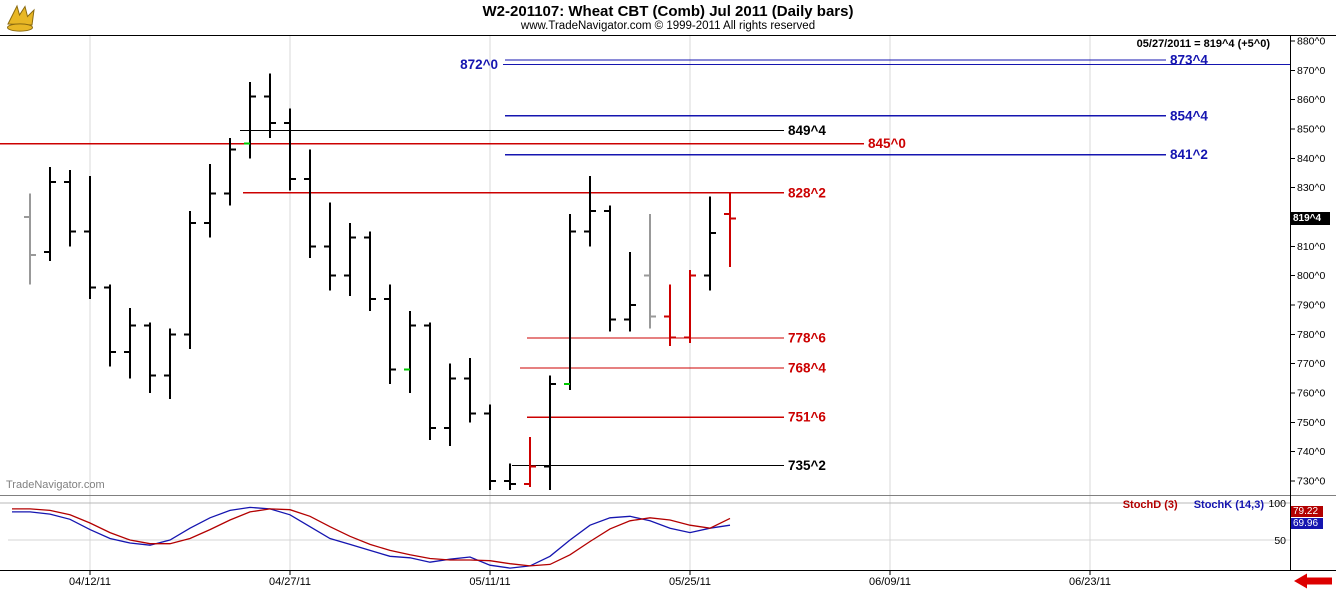 This screenshot has width=1336, height=594. Describe the element at coordinates (1228, 505) in the screenshot. I see `stoch-k-legend-label: StochK (14,3)` at that location.